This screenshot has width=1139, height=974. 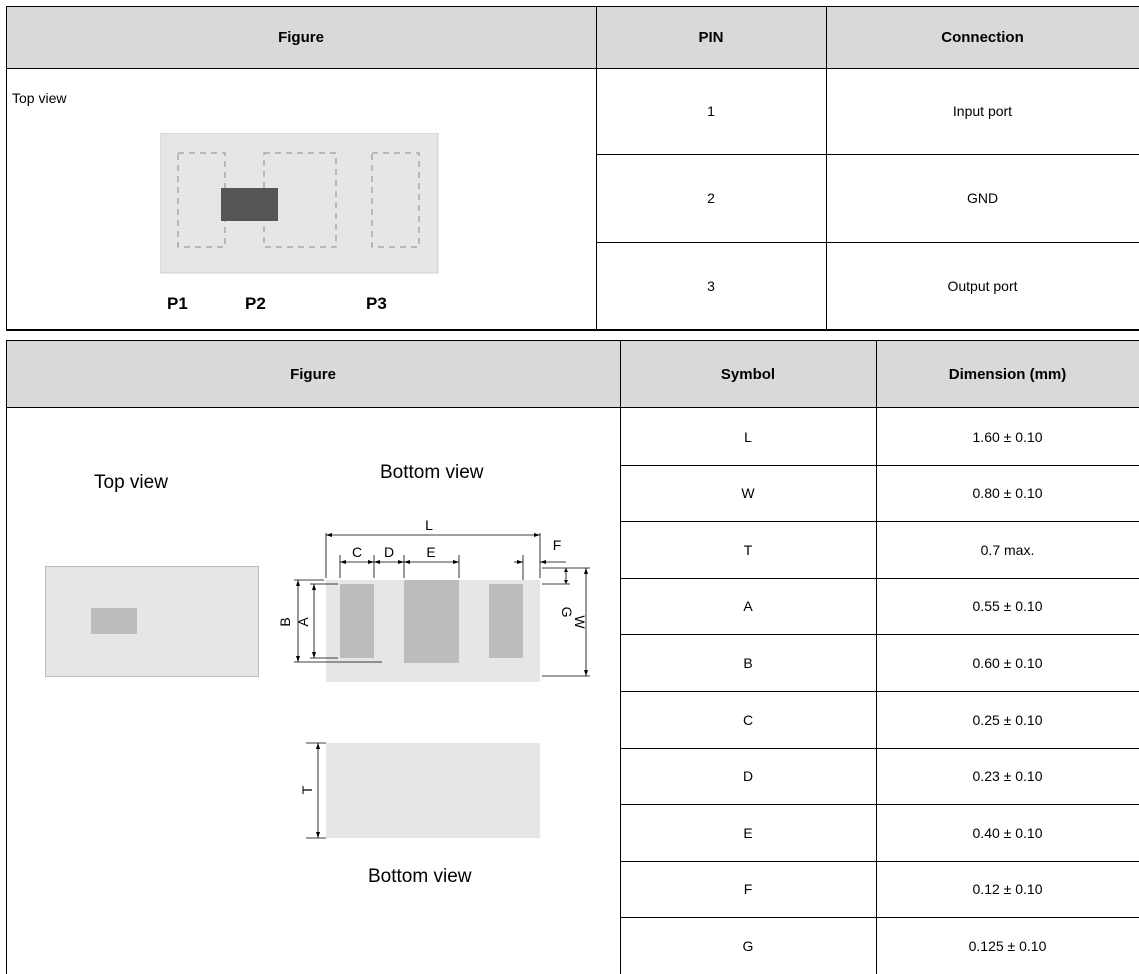 What do you see at coordinates (1007, 436) in the screenshot?
I see `dimension-row-value: 1.60 ± 0.10` at bounding box center [1007, 436].